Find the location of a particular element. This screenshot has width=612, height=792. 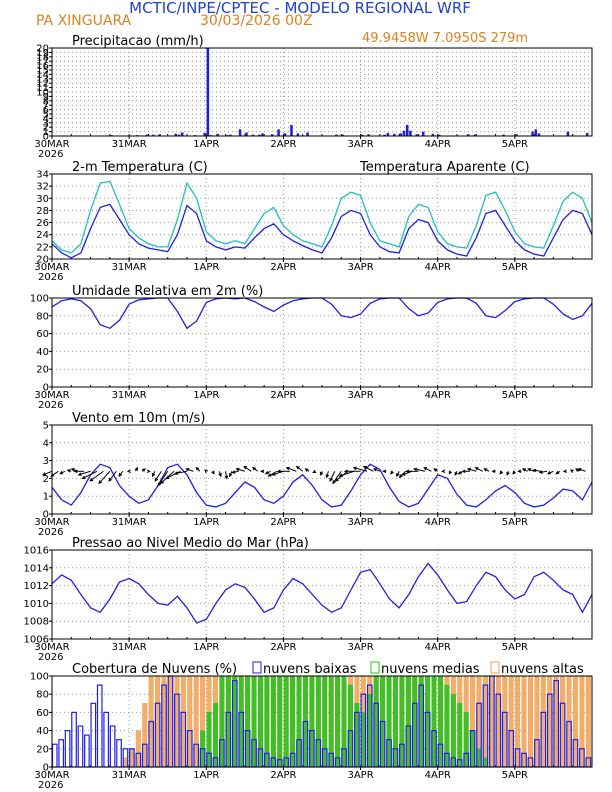

x-tick-label: 2APR is located at coordinates (283, 775).